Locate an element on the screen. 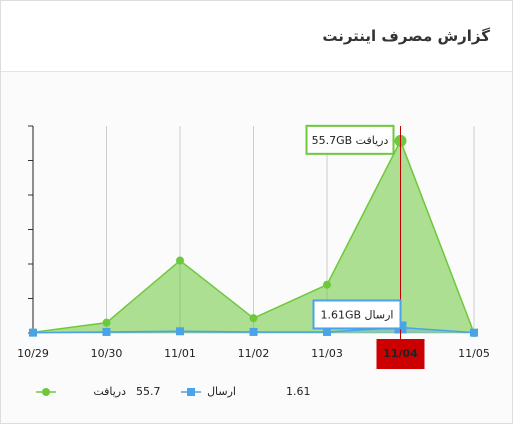 Image resolution: width=513 pixels, height=424 pixels. x-tick-label: 11/04 is located at coordinates (400, 353).